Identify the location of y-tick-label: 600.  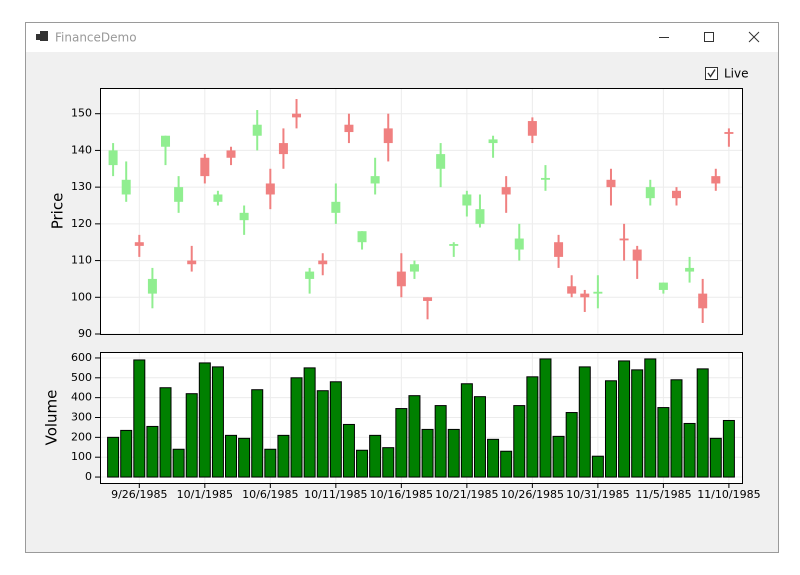
(81, 357).